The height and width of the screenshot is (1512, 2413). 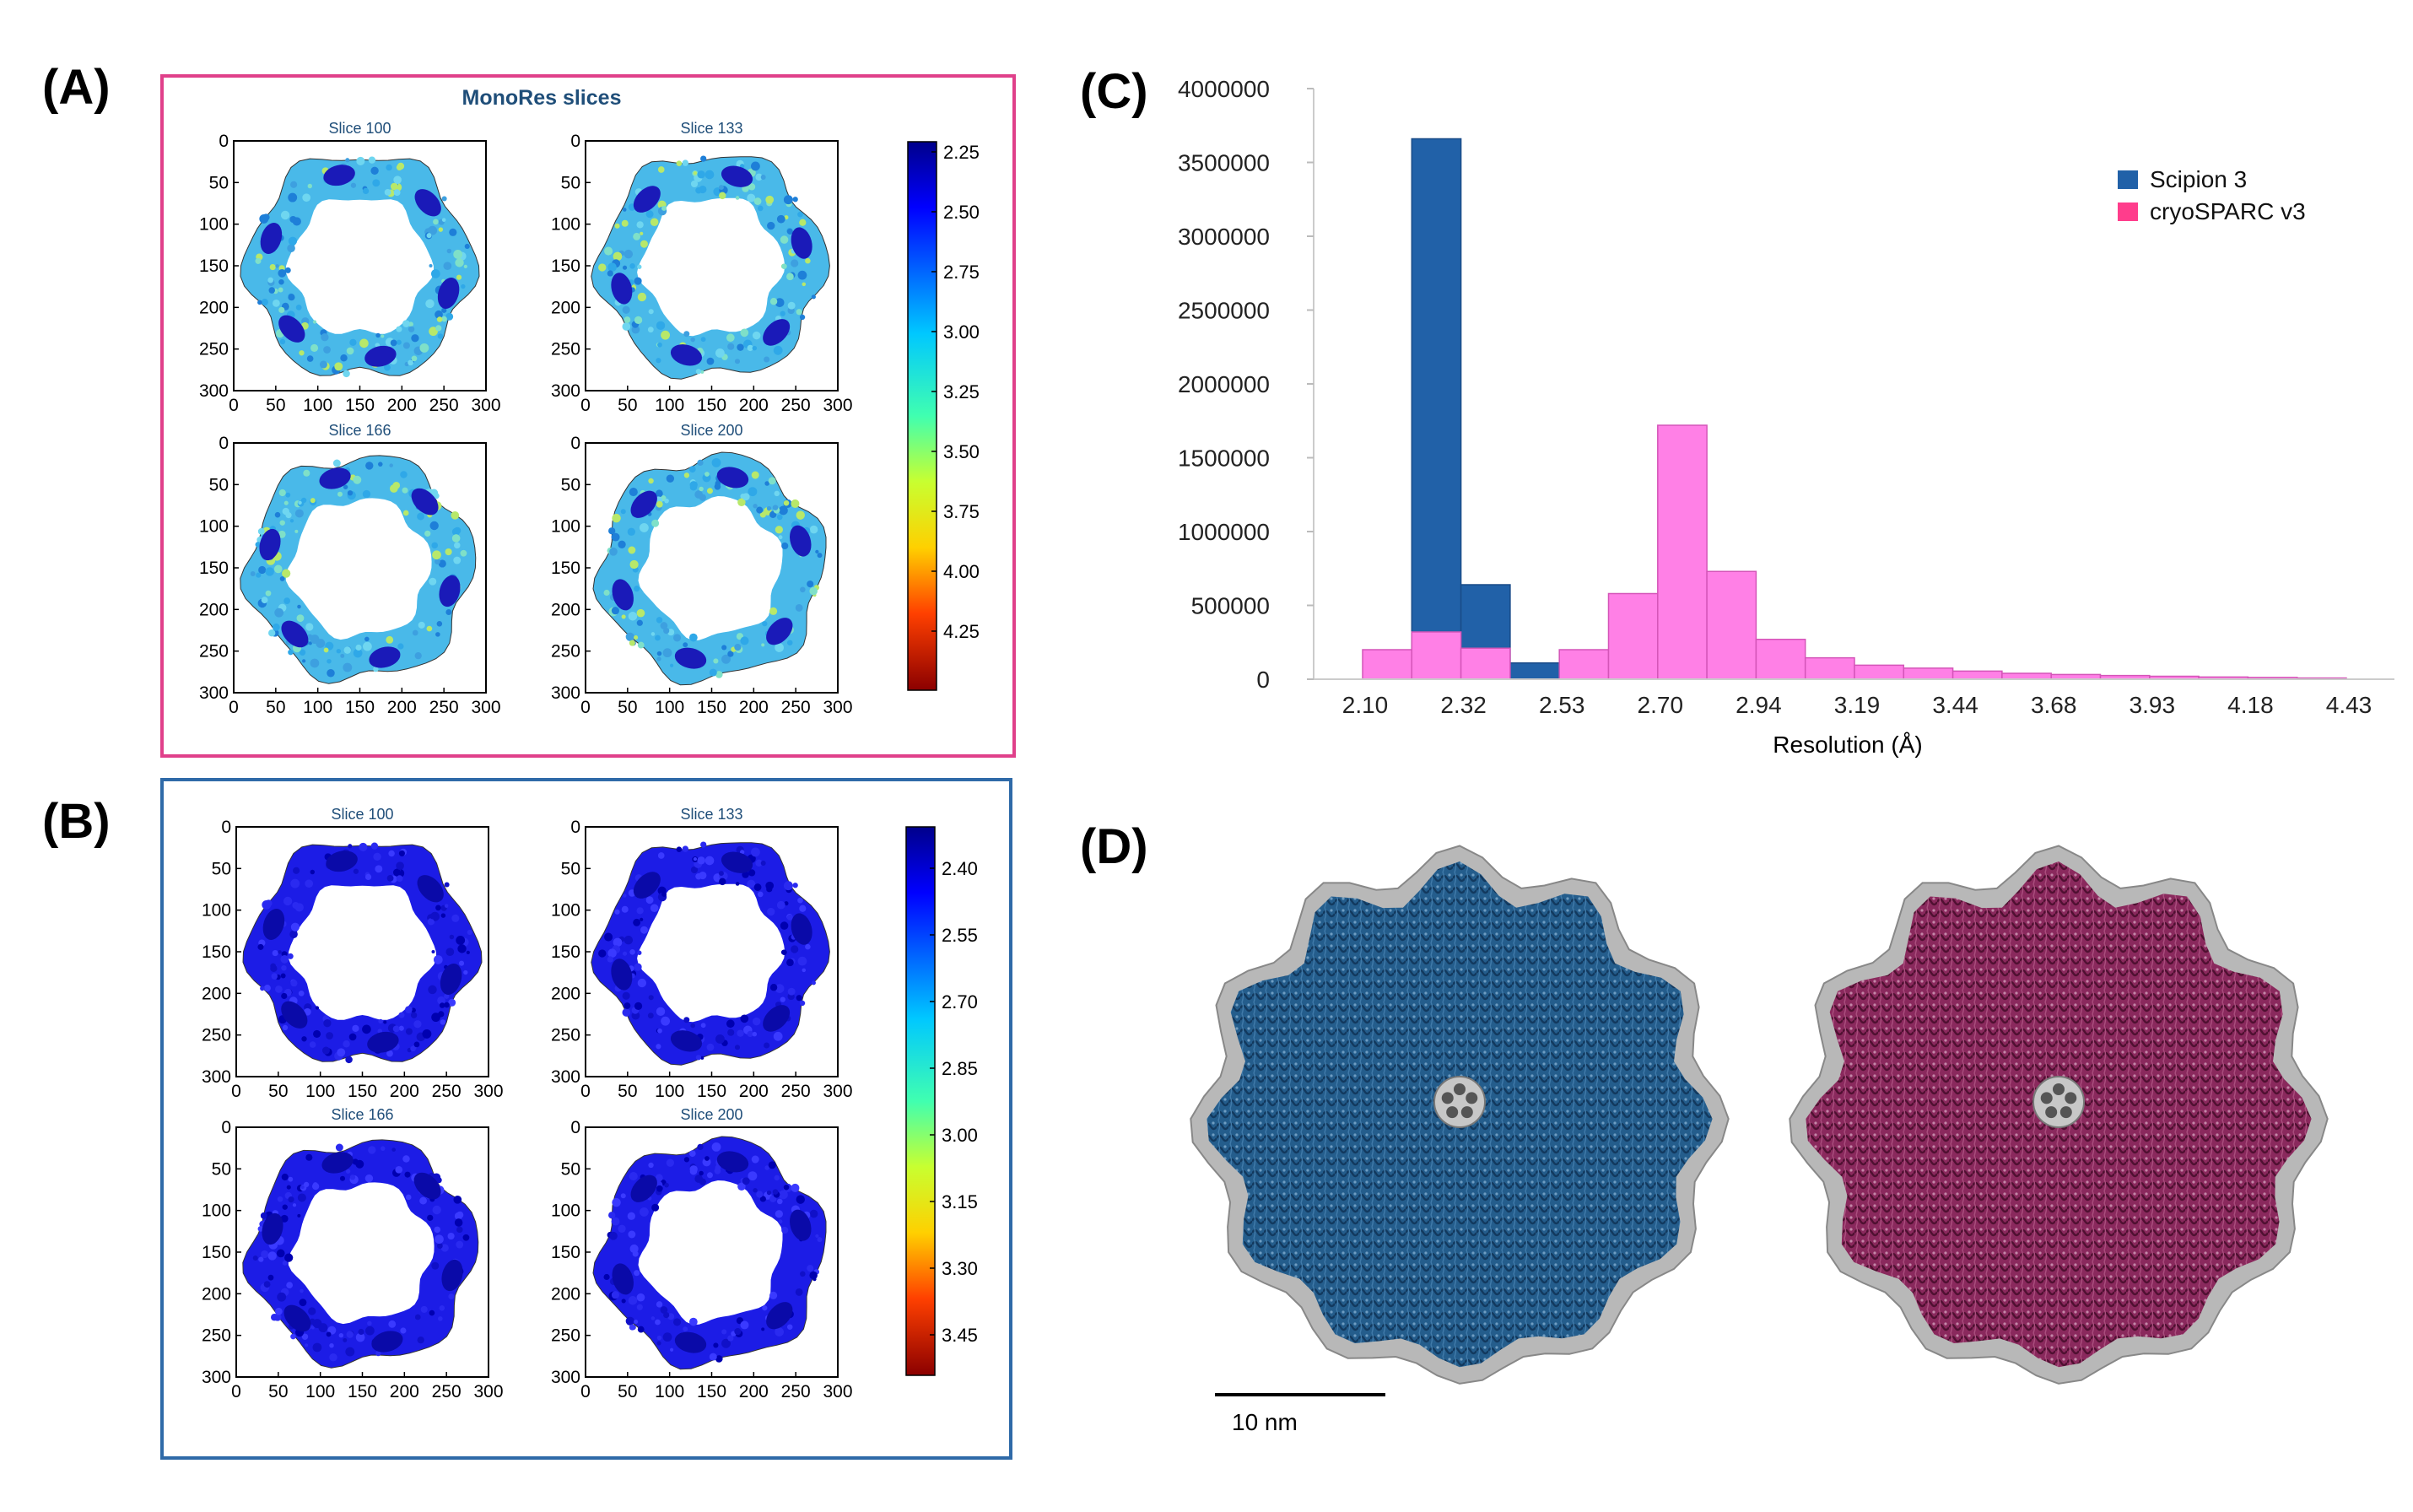 I want to click on legend-swatch, so click(x=2128, y=179).